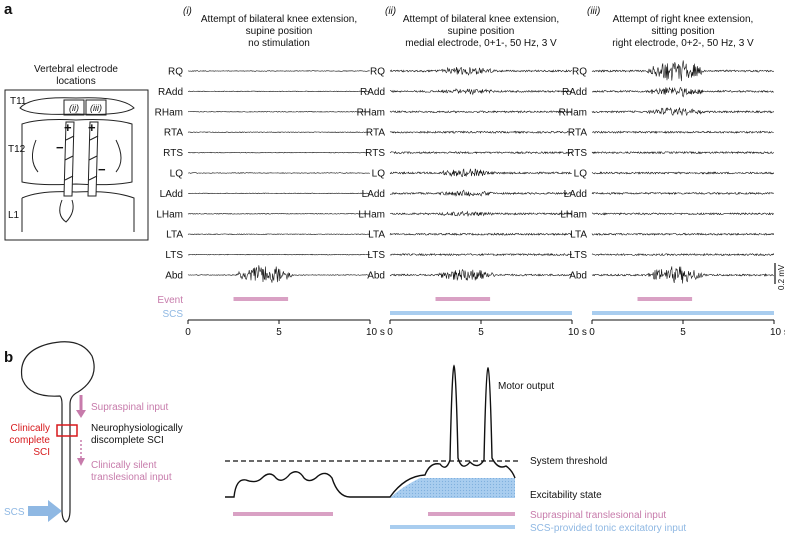 Image resolution: width=785 pixels, height=534 pixels. I want to click on label: System threshold, so click(568, 461).